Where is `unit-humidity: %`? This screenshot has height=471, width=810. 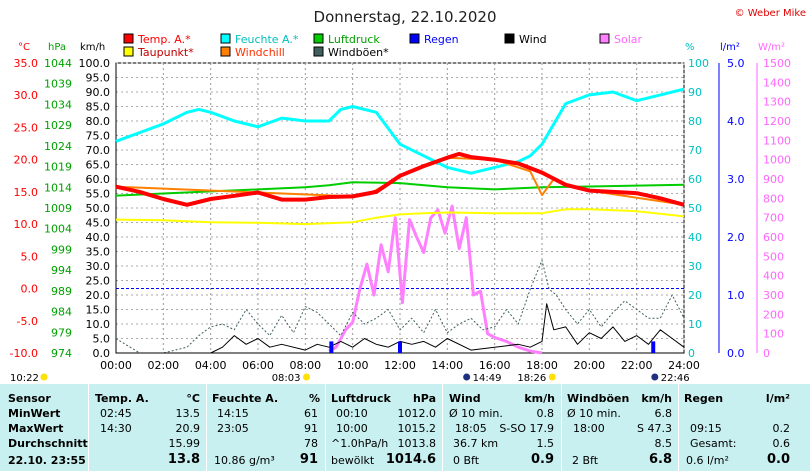 unit-humidity: % is located at coordinates (690, 47).